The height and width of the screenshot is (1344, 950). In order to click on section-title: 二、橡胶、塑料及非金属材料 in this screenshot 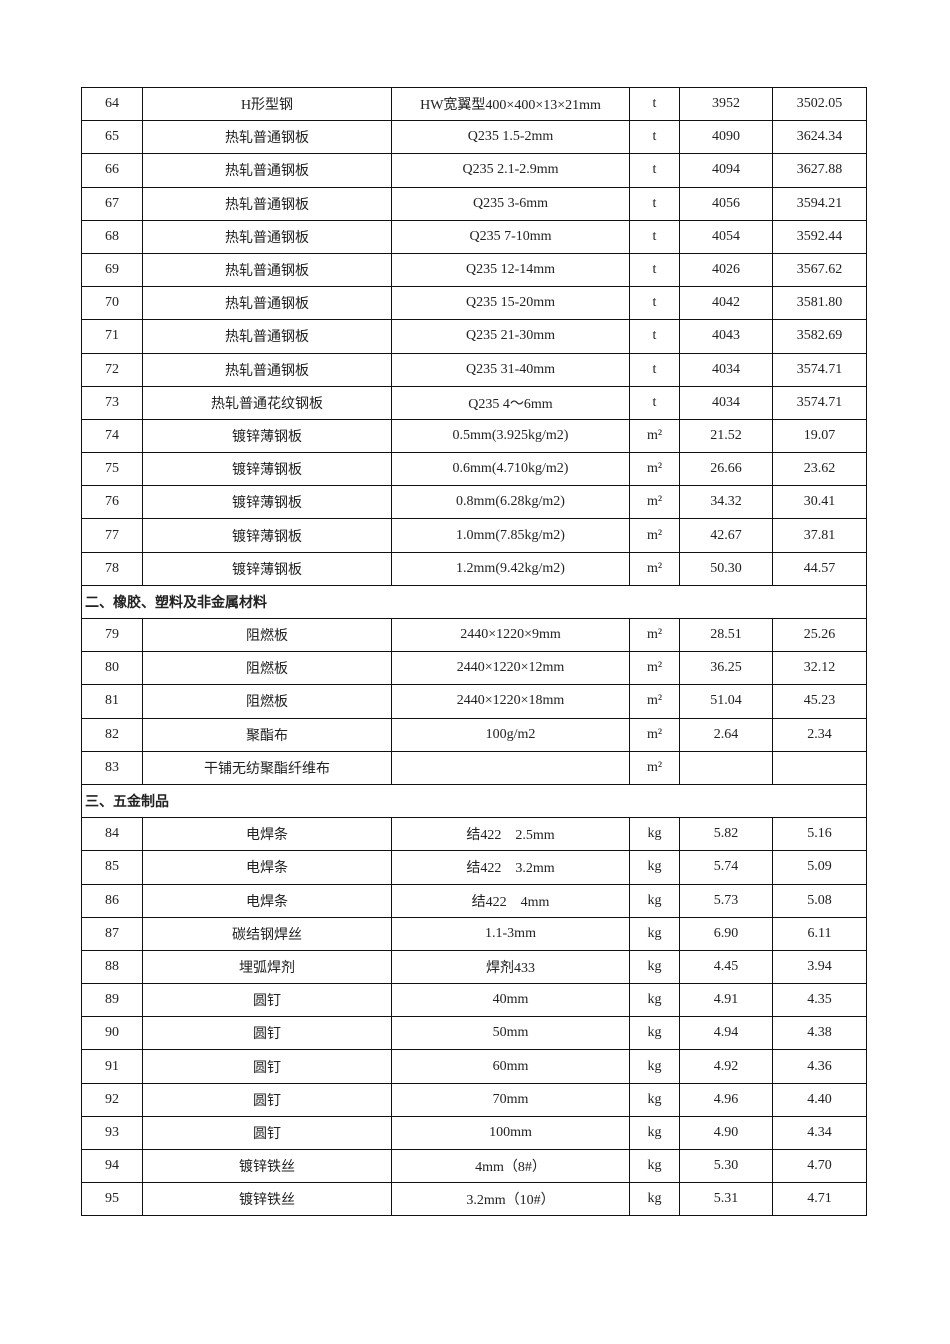, I will do `click(474, 602)`.